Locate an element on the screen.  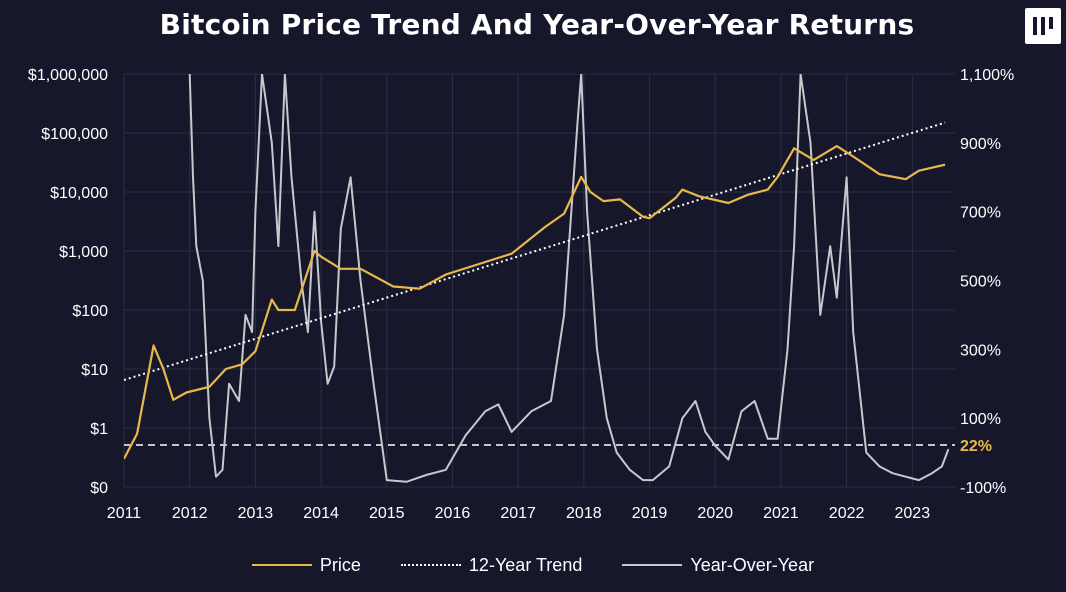
y-right-tick-label: 700% is located at coordinates (980, 213).